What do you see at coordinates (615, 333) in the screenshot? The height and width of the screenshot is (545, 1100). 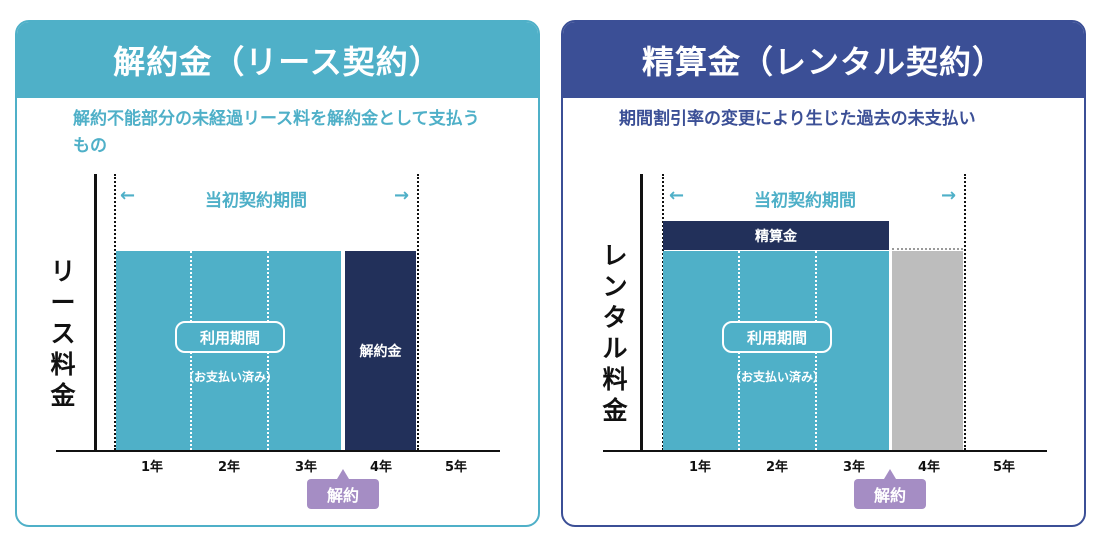 I see `rental-y-label: レ ン タ ル 料 金` at bounding box center [615, 333].